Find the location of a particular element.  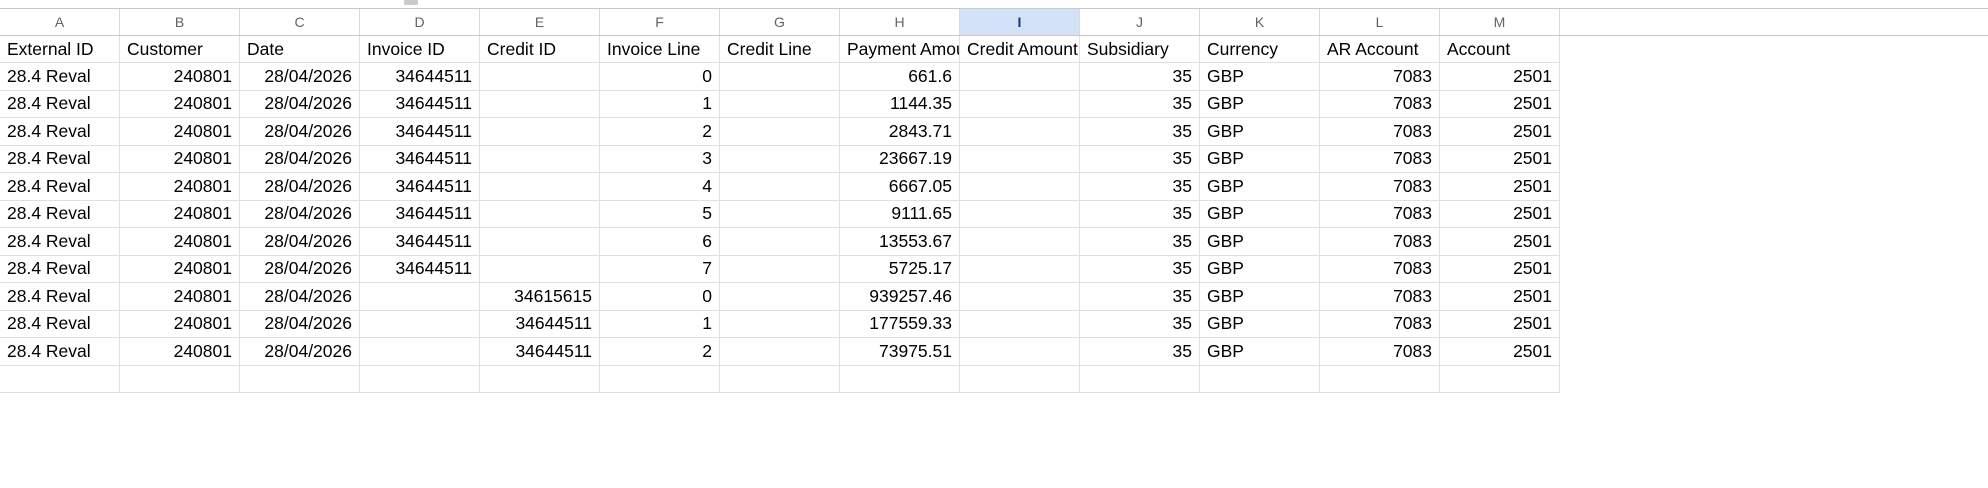

cell-D11 is located at coordinates (420, 324).